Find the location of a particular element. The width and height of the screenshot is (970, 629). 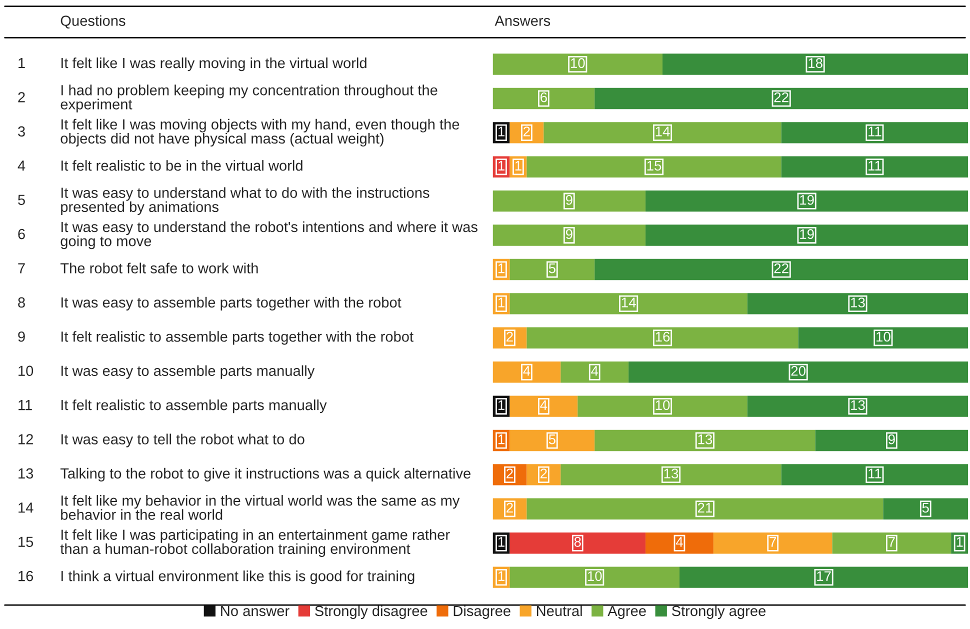

text: 2 is located at coordinates (21, 97).